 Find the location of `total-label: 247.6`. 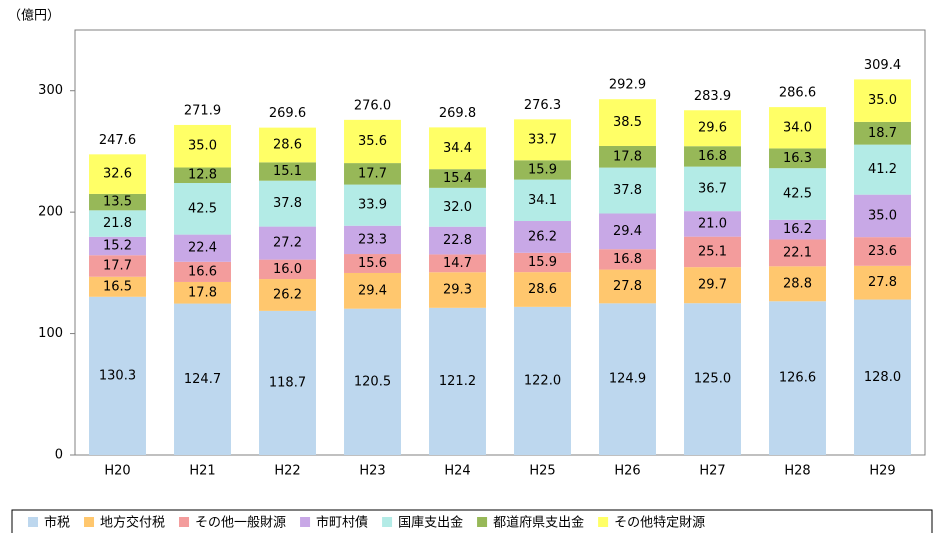

total-label: 247.6 is located at coordinates (117, 140).